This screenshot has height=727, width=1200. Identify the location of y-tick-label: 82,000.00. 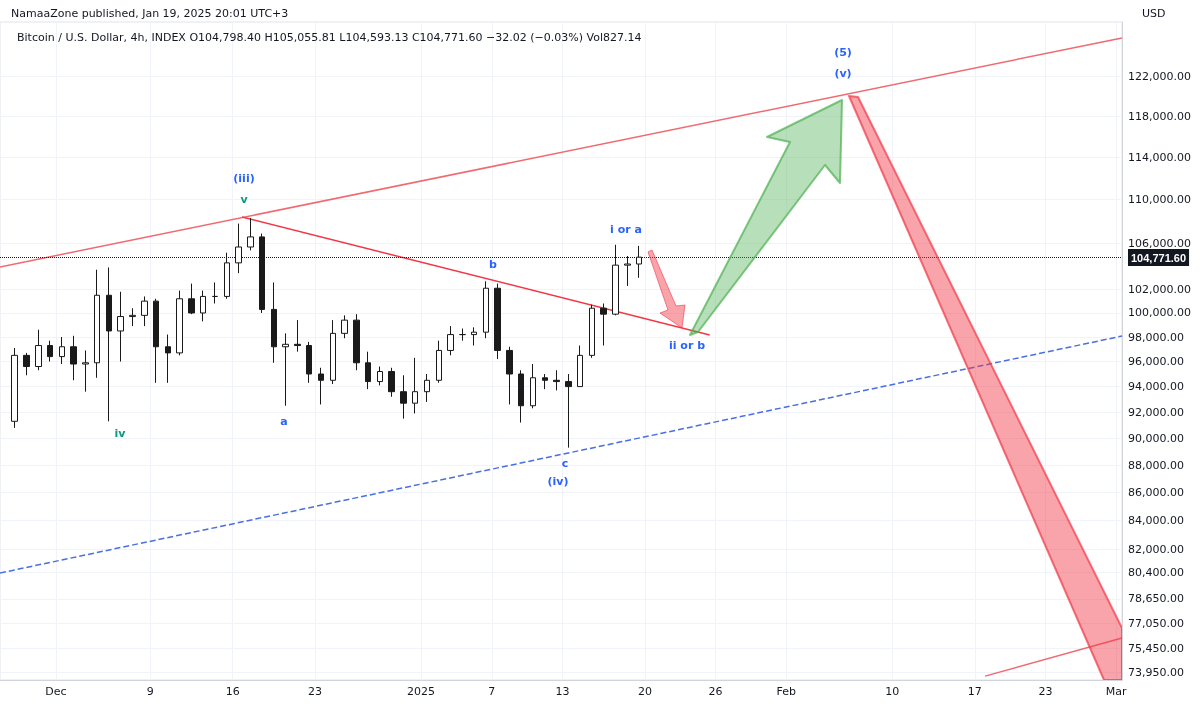
(1156, 549).